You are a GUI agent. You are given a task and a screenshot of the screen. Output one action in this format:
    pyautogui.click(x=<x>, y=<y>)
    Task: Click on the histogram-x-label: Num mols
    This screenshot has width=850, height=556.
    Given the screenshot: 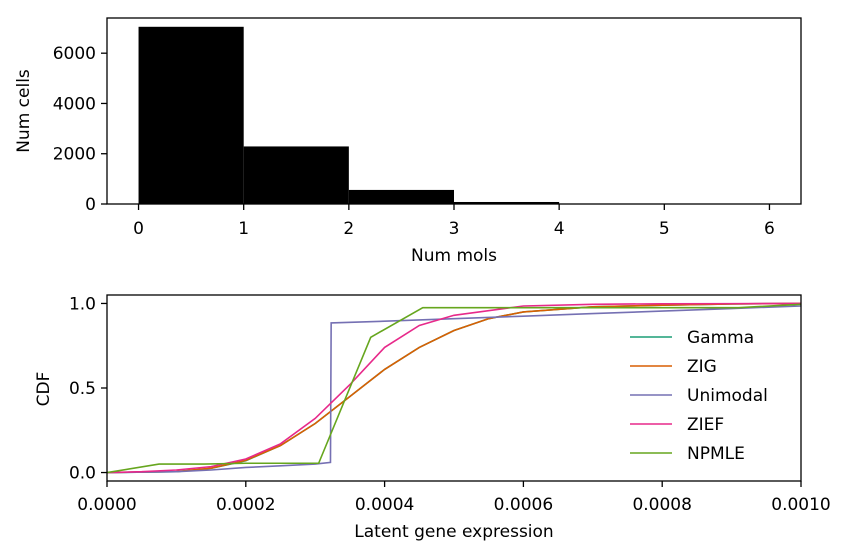 What is the action you would take?
    pyautogui.click(x=454, y=256)
    